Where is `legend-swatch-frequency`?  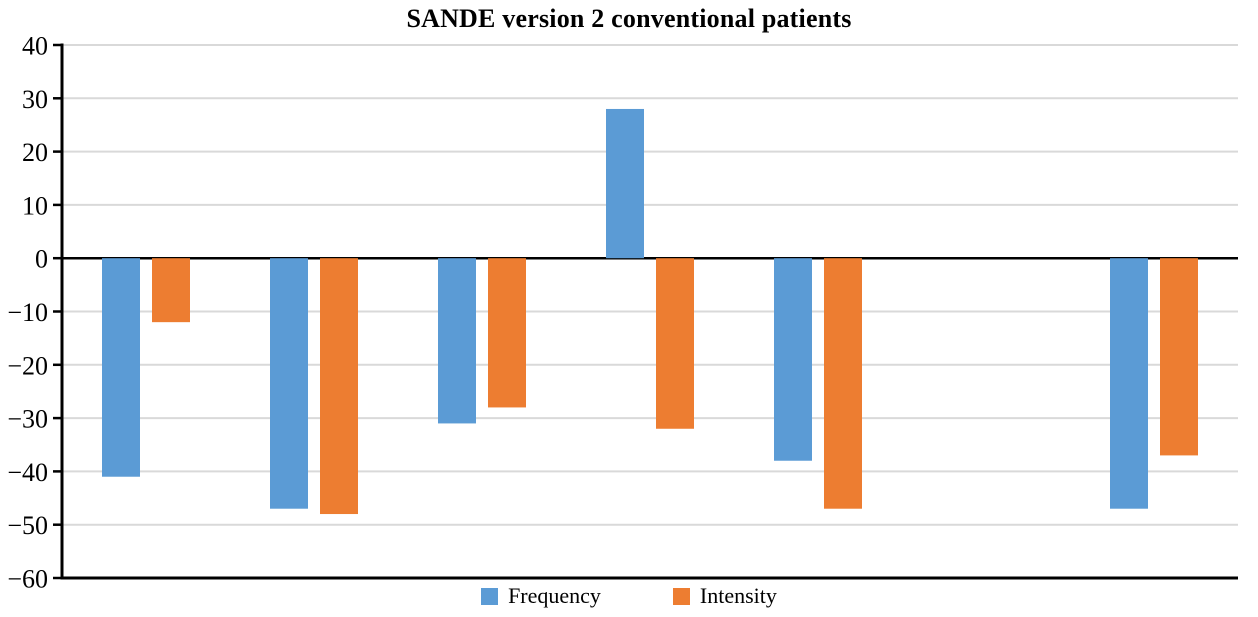
legend-swatch-frequency is located at coordinates (490, 596).